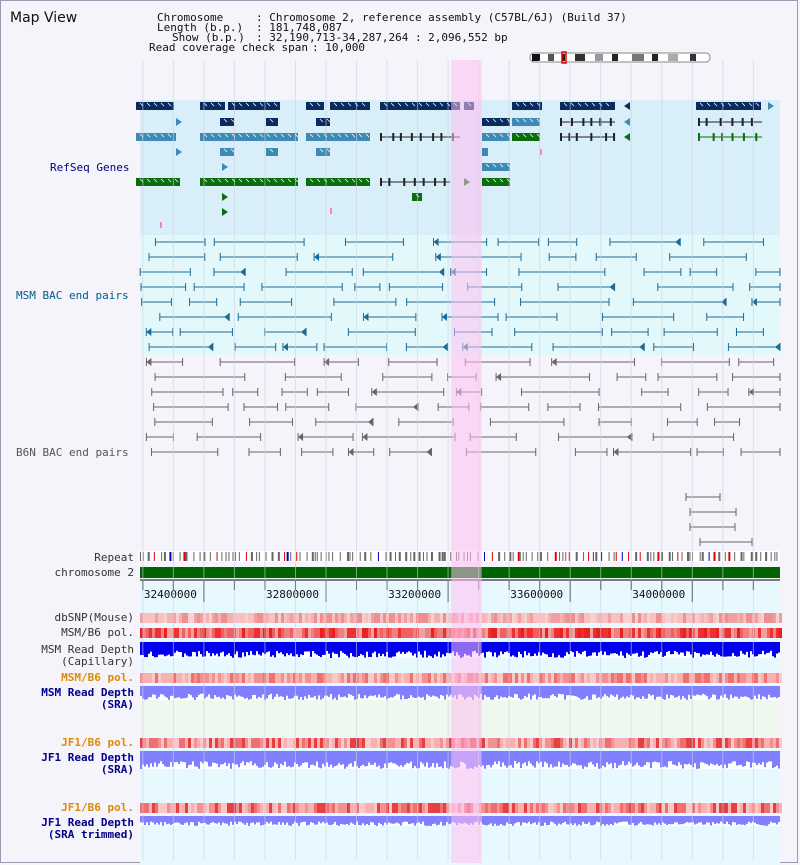 This screenshot has width=800, height=865. Describe the element at coordinates (615, 57) in the screenshot. I see `ideogram-band` at that location.